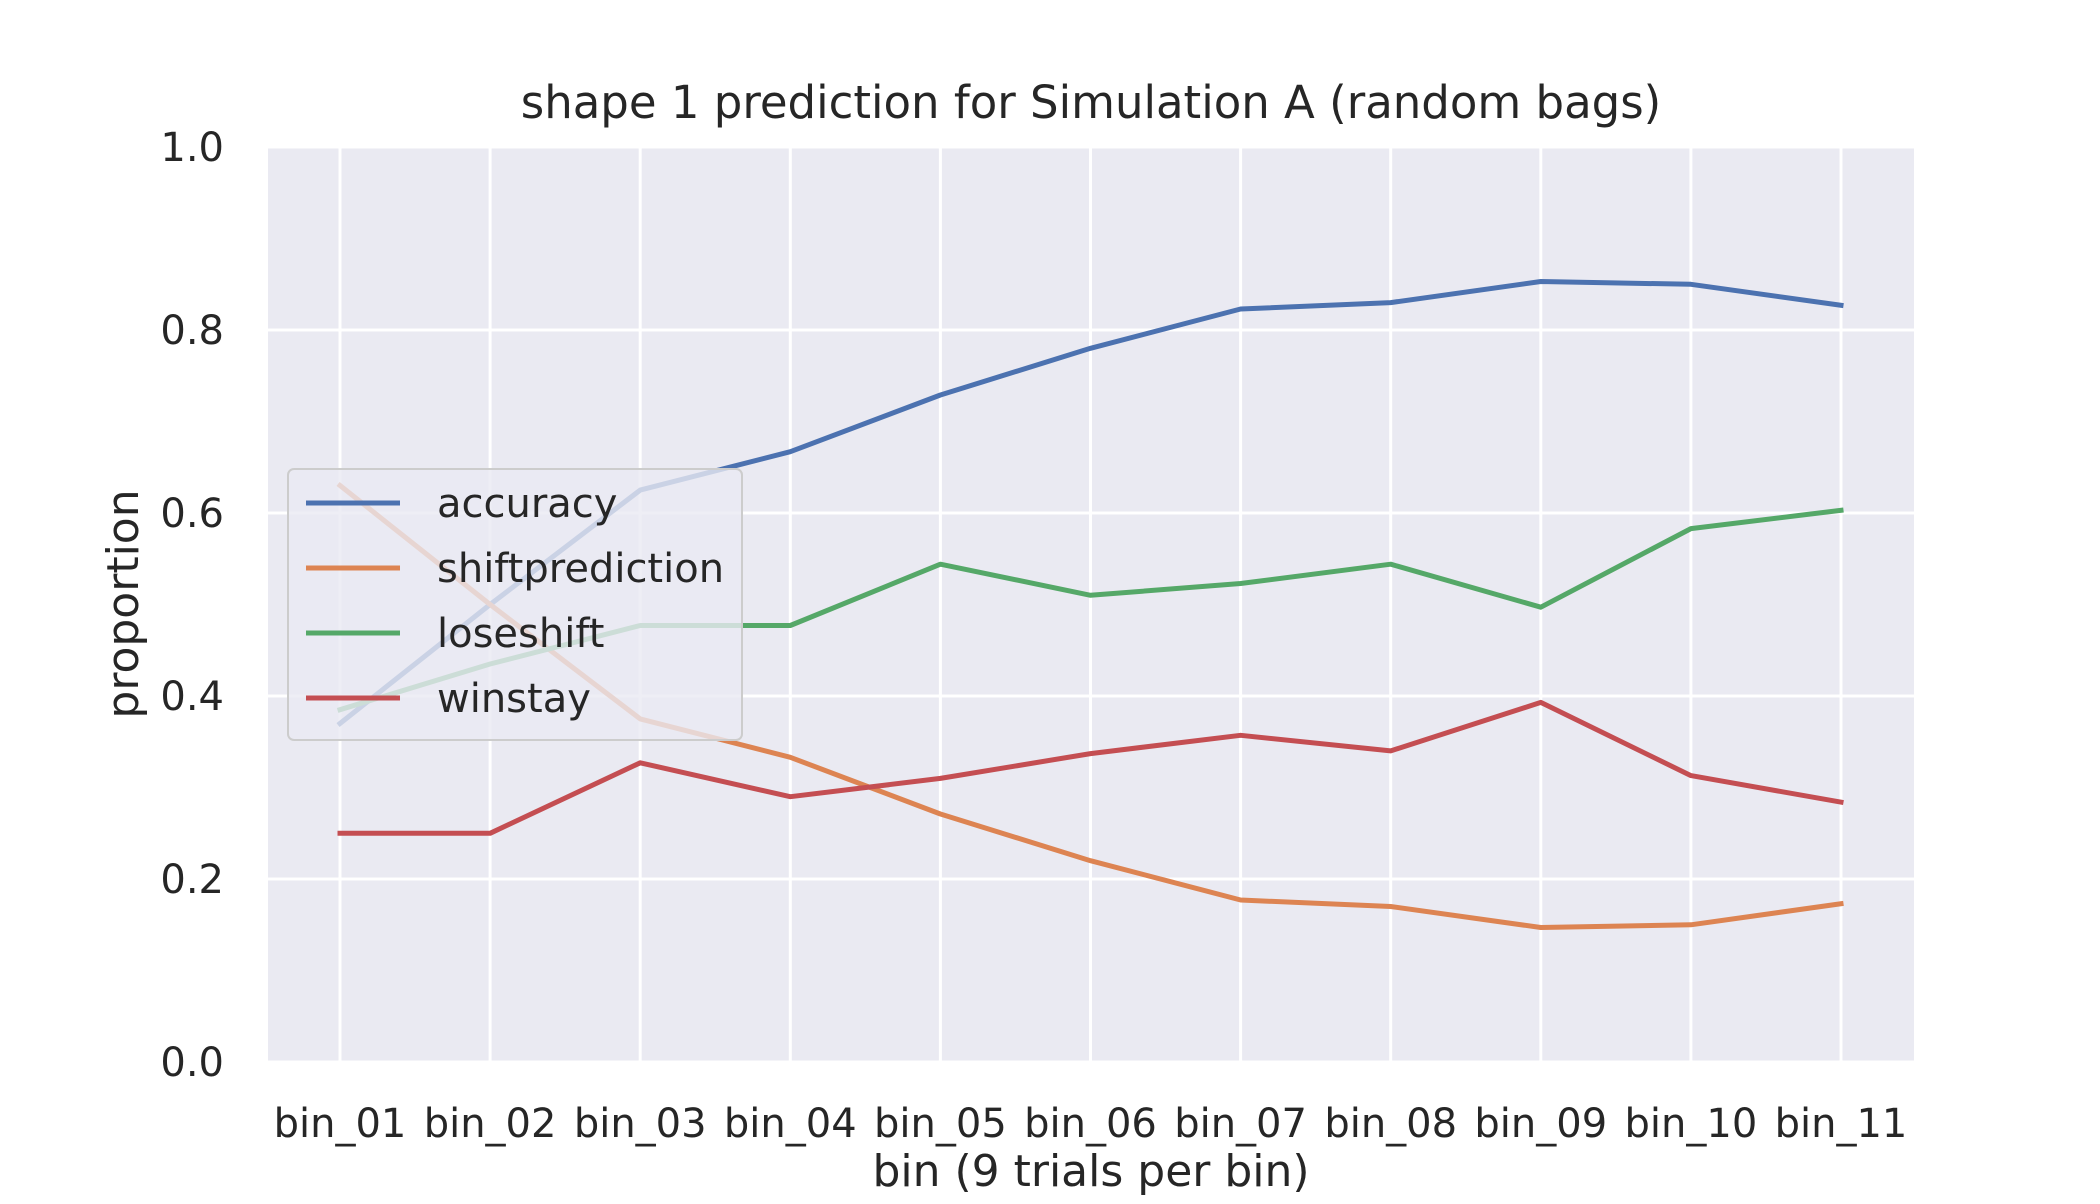  I want to click on x-tick-label: bin_06, so click(1090, 1124).